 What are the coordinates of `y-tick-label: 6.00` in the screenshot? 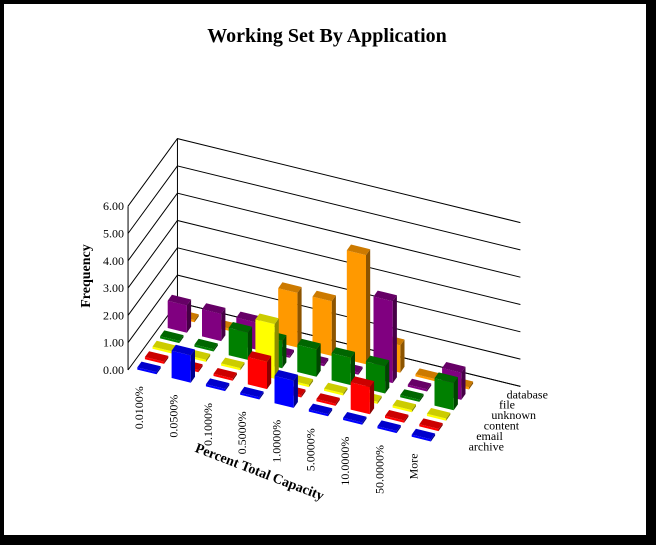 It's located at (113, 206).